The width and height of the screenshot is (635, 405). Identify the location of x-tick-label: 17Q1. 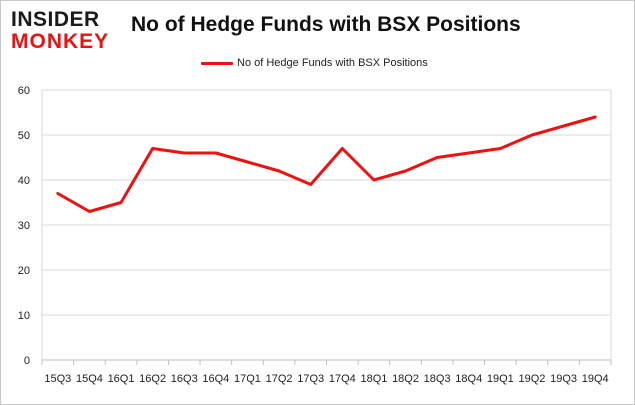
(247, 379).